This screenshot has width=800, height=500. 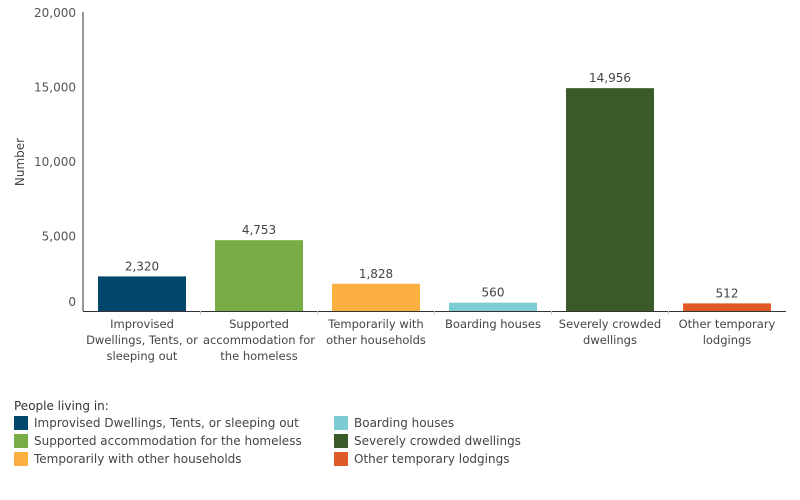 I want to click on y-tick-label: 5,000, so click(x=59, y=237).